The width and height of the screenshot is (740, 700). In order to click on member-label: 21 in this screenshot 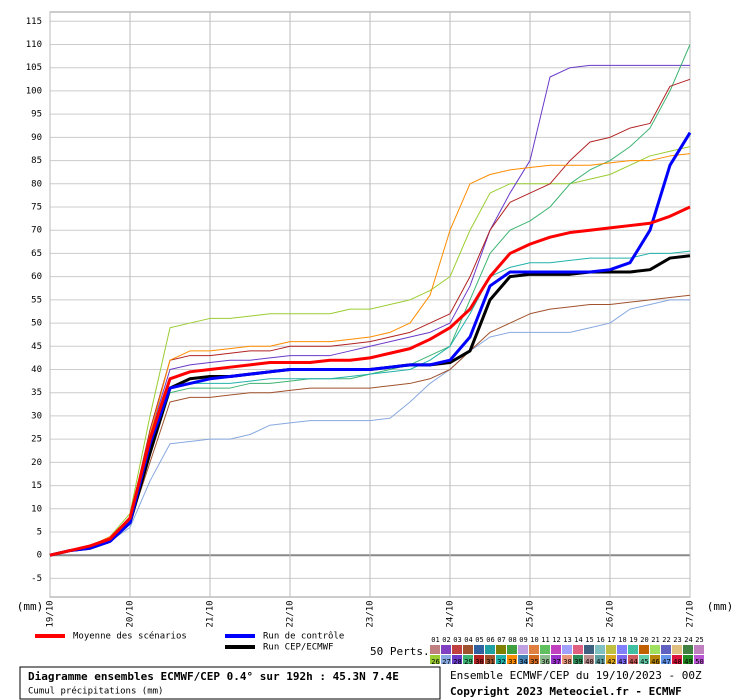, I will do `click(655, 640)`.